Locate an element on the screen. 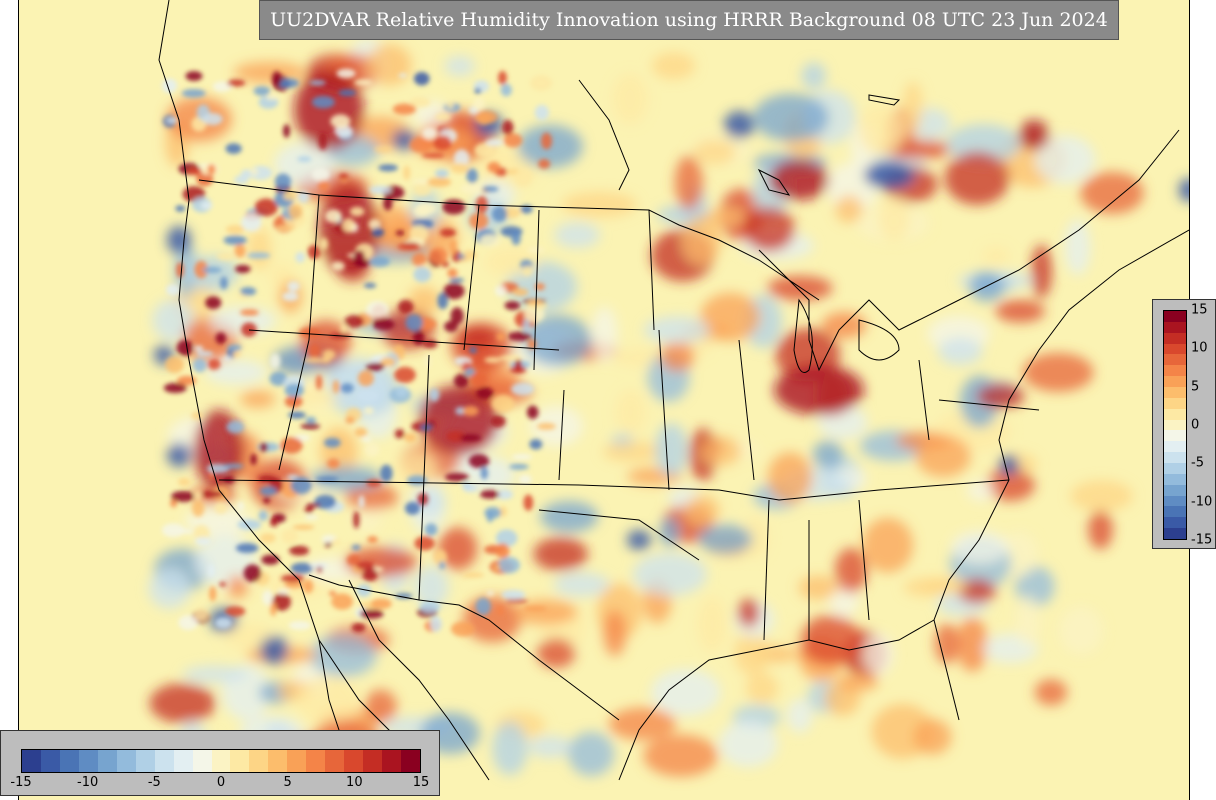 The image size is (1216, 800). colorbar-tick-label: 0 is located at coordinates (221, 782).